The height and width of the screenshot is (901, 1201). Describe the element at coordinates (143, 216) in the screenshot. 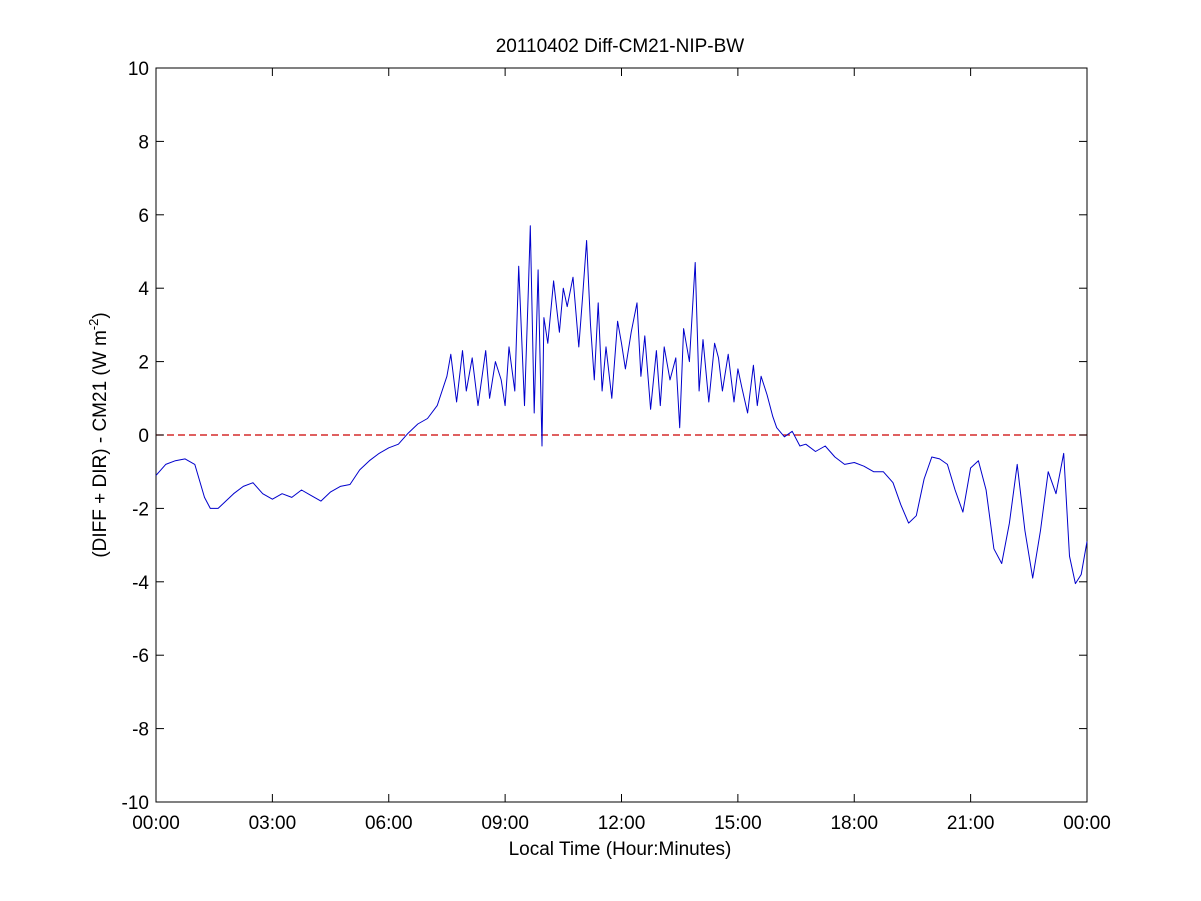

I see `y-tick-label: 6` at that location.